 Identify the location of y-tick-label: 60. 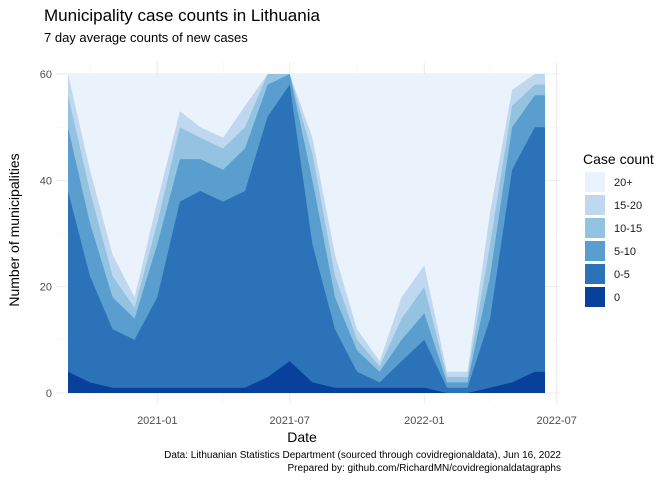
(46, 75).